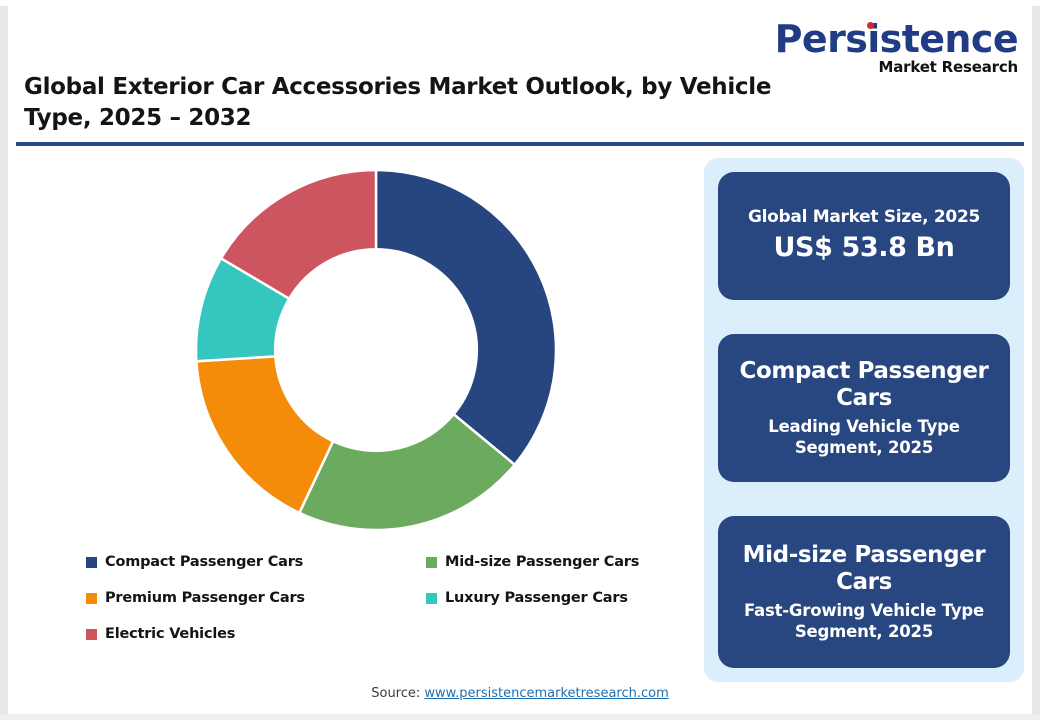  What do you see at coordinates (520, 717) in the screenshot?
I see `page-border-bottom` at bounding box center [520, 717].